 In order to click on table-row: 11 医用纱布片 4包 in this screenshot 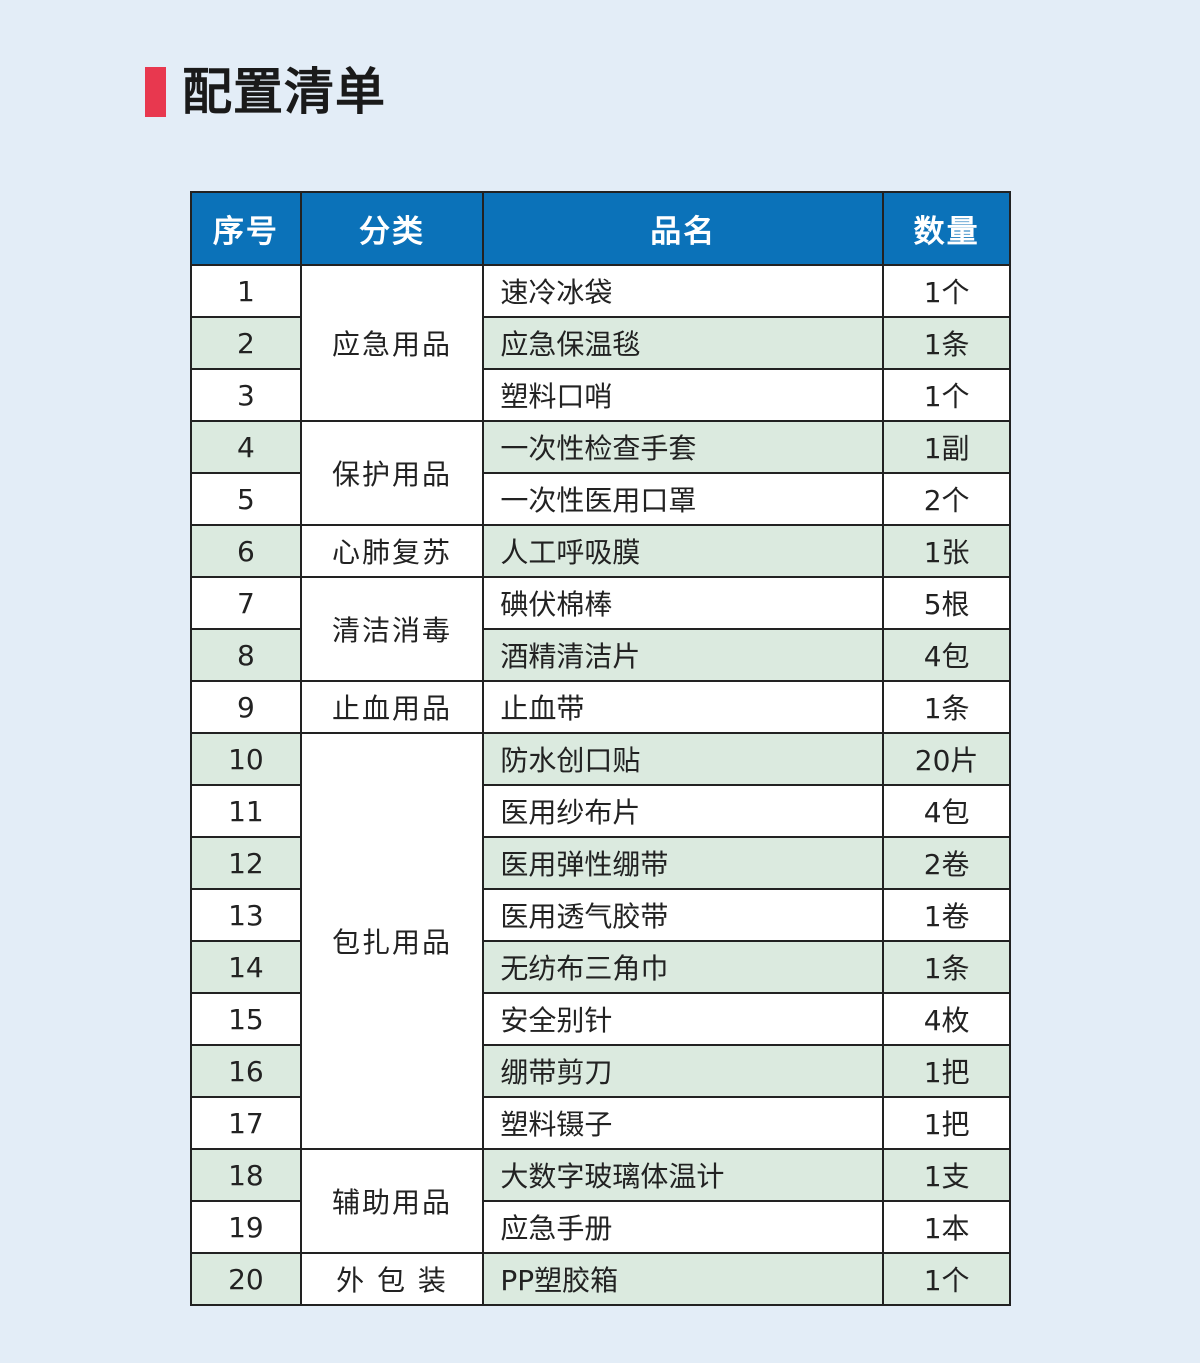, I will do `click(600, 811)`.